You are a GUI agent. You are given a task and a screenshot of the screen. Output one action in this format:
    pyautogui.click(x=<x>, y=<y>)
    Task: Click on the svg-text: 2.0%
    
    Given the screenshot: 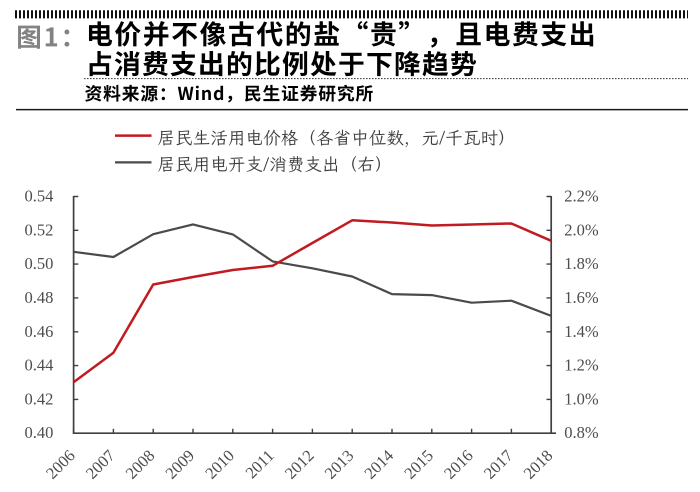 What is the action you would take?
    pyautogui.click(x=581, y=229)
    